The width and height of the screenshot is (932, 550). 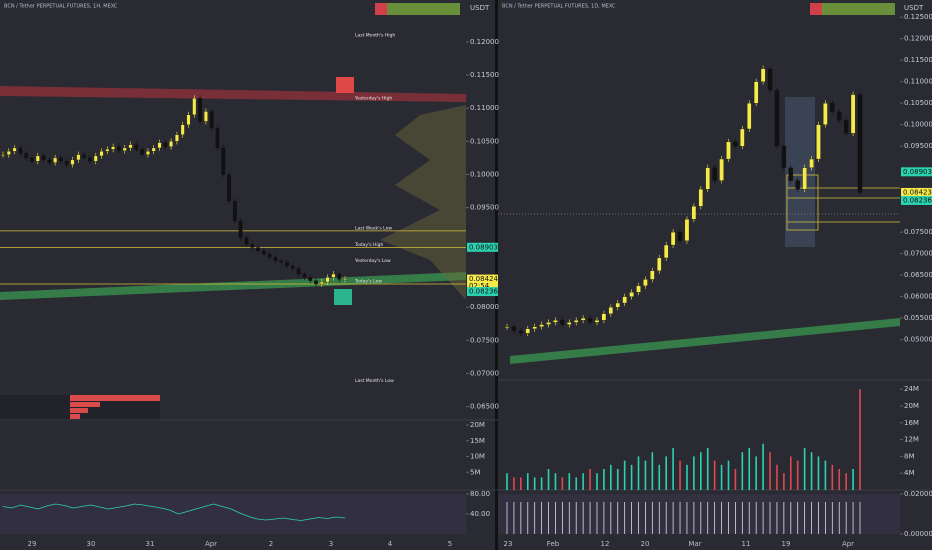 I want to click on time-label: 4, so click(x=390, y=544).